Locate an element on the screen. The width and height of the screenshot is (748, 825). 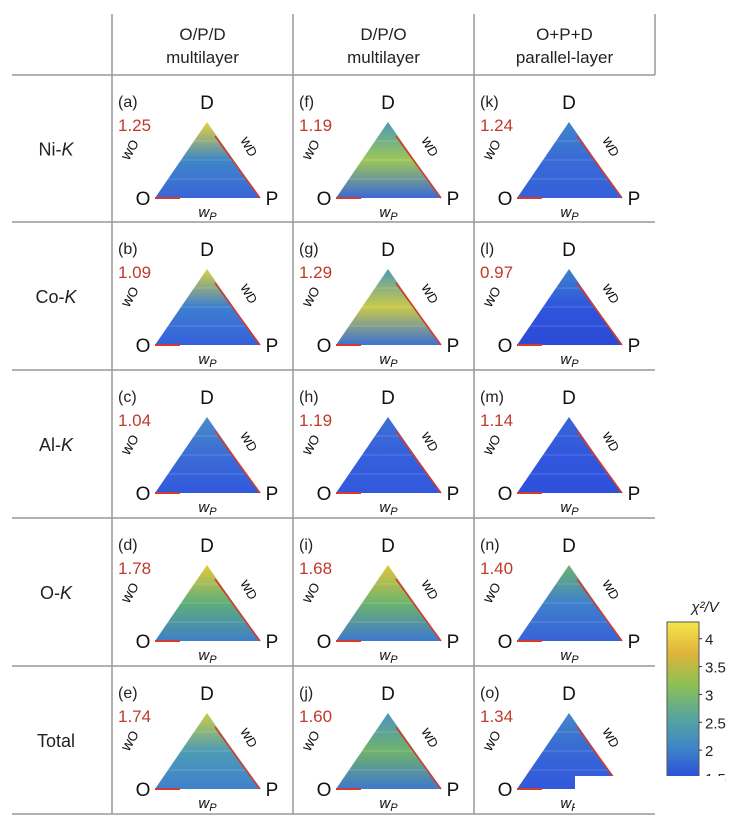
panel-min-value: 1.09 is located at coordinates (134, 272).